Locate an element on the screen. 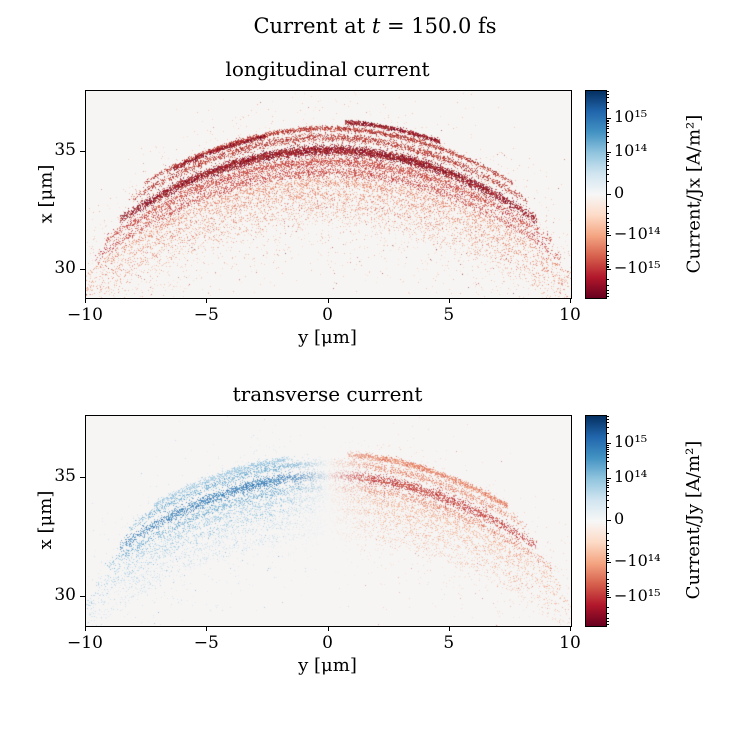  colorbar-tick-label: 10¹⁵ is located at coordinates (631, 442).